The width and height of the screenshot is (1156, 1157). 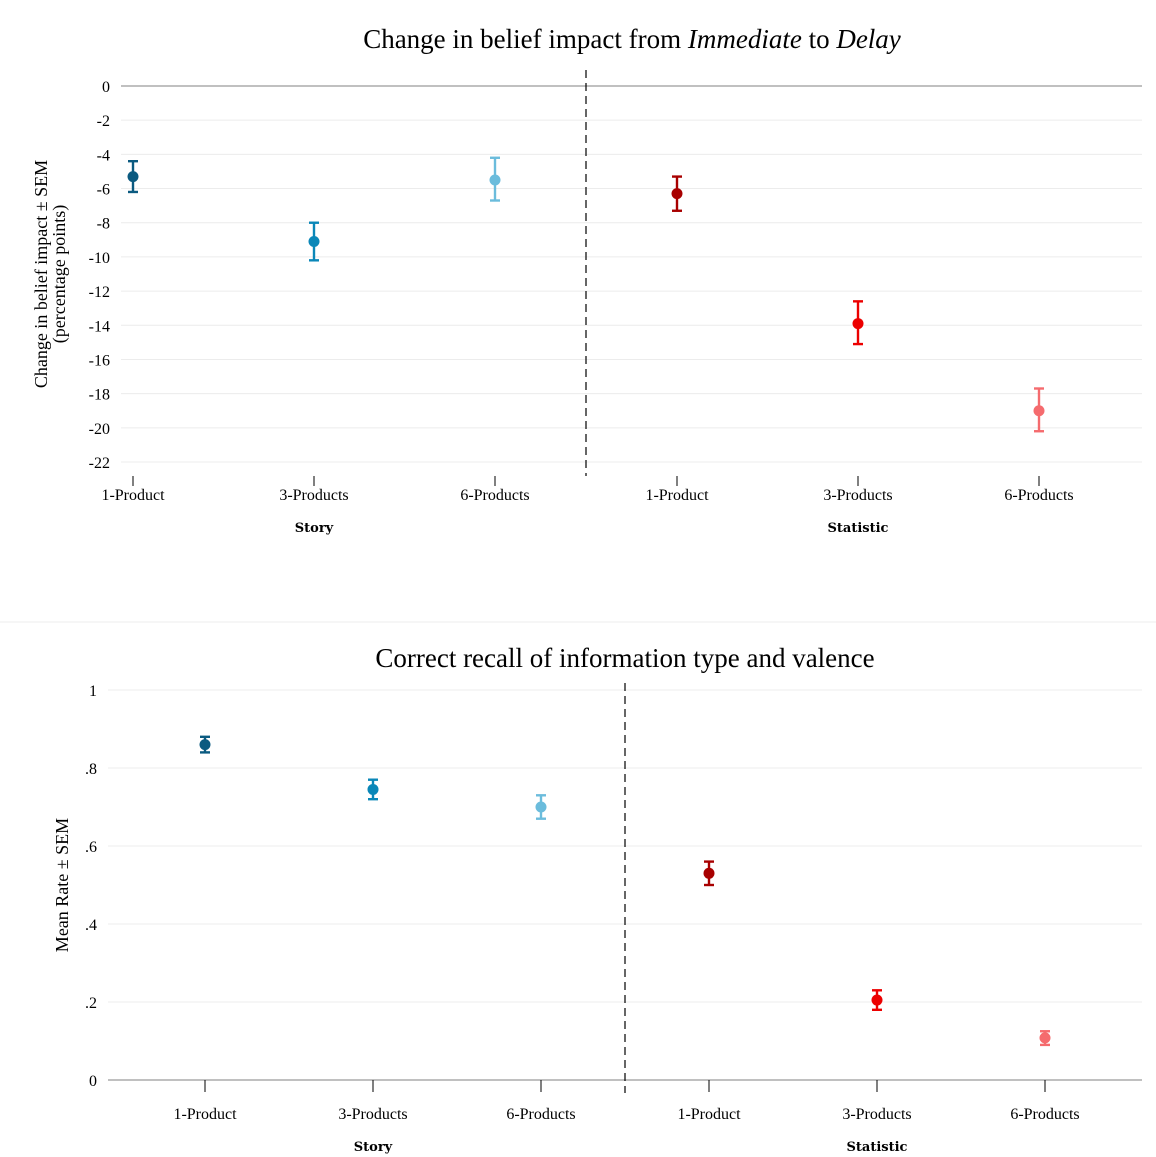 What do you see at coordinates (99, 360) in the screenshot?
I see `y-tick-label: -16` at bounding box center [99, 360].